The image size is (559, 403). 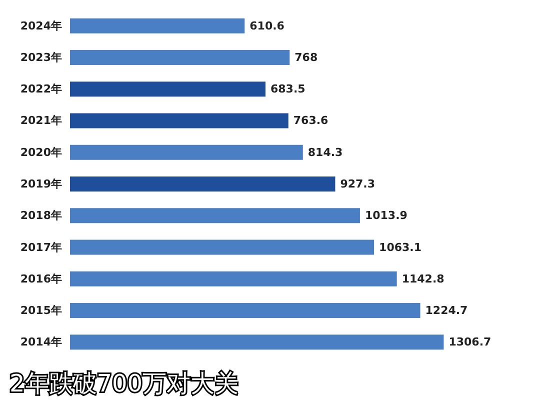 What do you see at coordinates (325, 152) in the screenshot?
I see `data-label: 814.3` at bounding box center [325, 152].